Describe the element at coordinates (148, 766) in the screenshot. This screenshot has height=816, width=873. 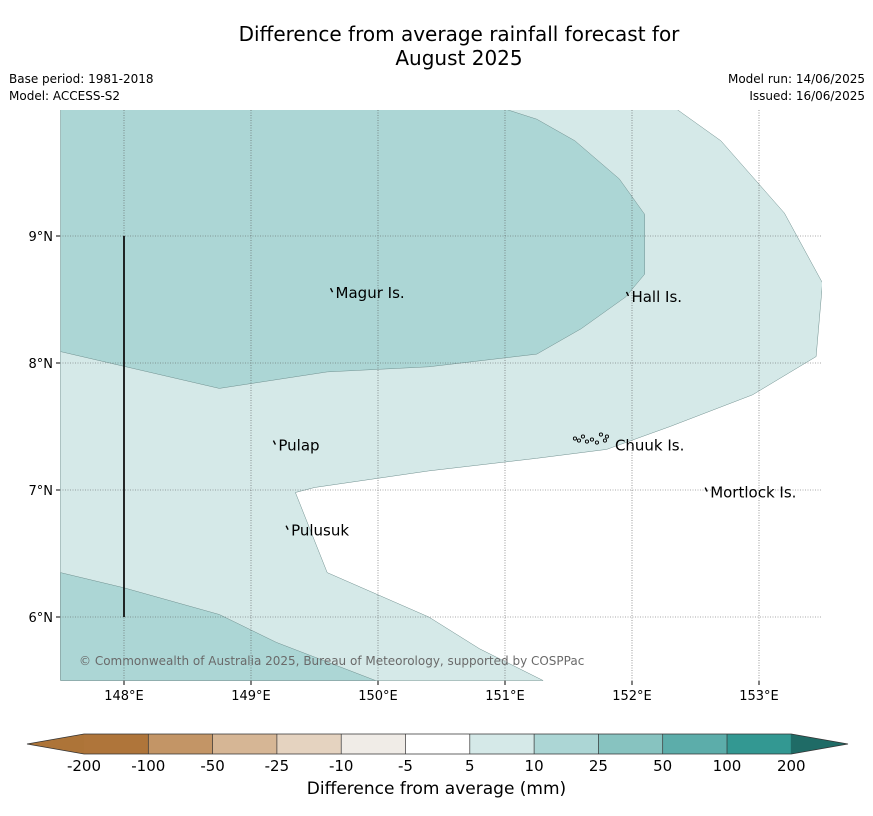
I see `legend-tick-label: -100` at that location.